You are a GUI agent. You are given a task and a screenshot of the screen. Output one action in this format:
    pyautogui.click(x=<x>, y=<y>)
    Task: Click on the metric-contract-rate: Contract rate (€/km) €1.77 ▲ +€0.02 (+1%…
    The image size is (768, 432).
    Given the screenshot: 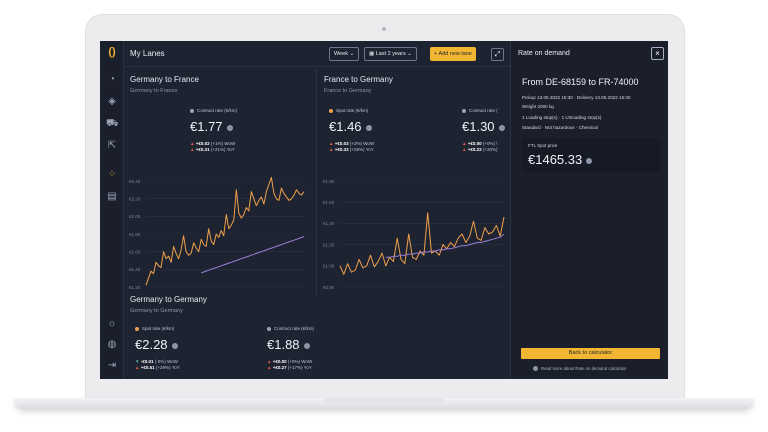 What is the action you would take?
    pyautogui.click(x=225, y=130)
    